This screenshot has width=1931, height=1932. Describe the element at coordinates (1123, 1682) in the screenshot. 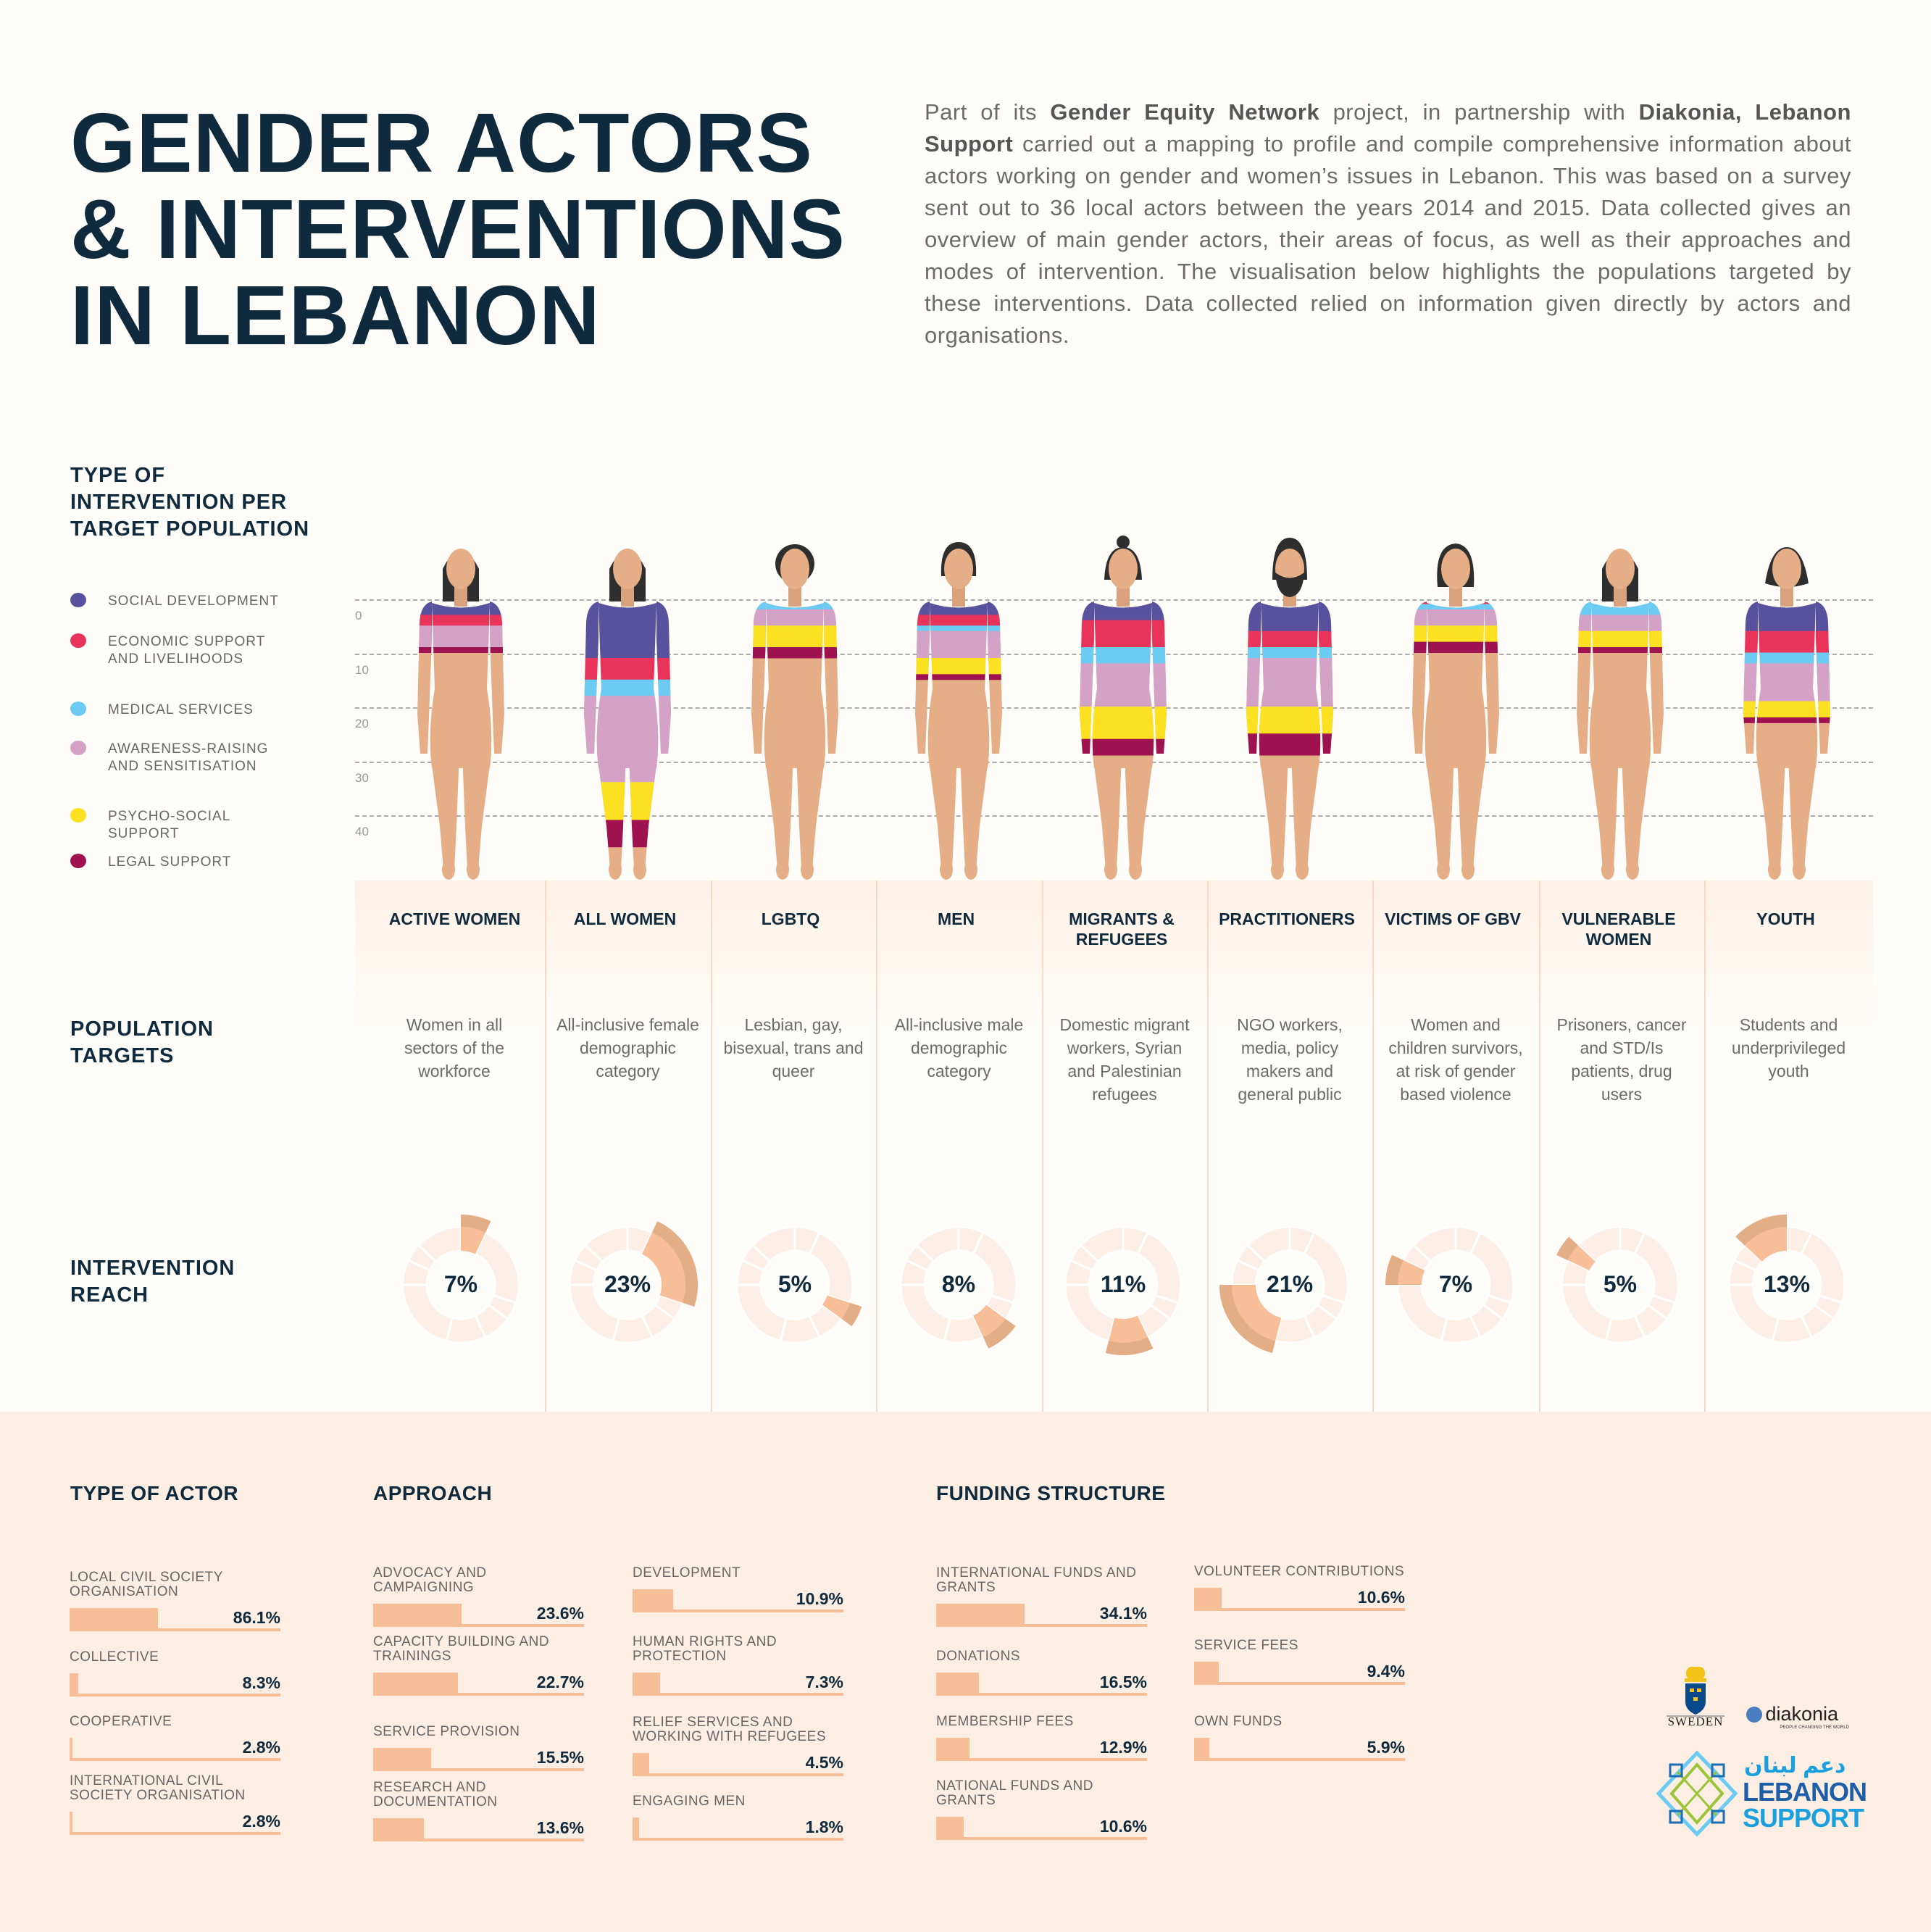

I see `bar-value: 16.5%` at that location.